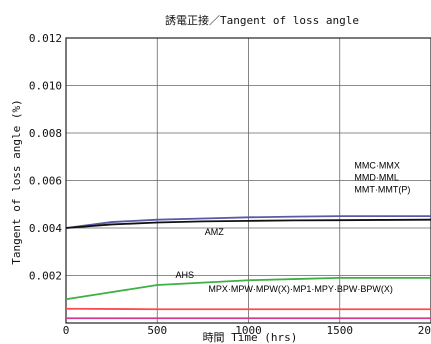 The image size is (431, 344). I want to click on annotation-3: AMZ, so click(215, 232).